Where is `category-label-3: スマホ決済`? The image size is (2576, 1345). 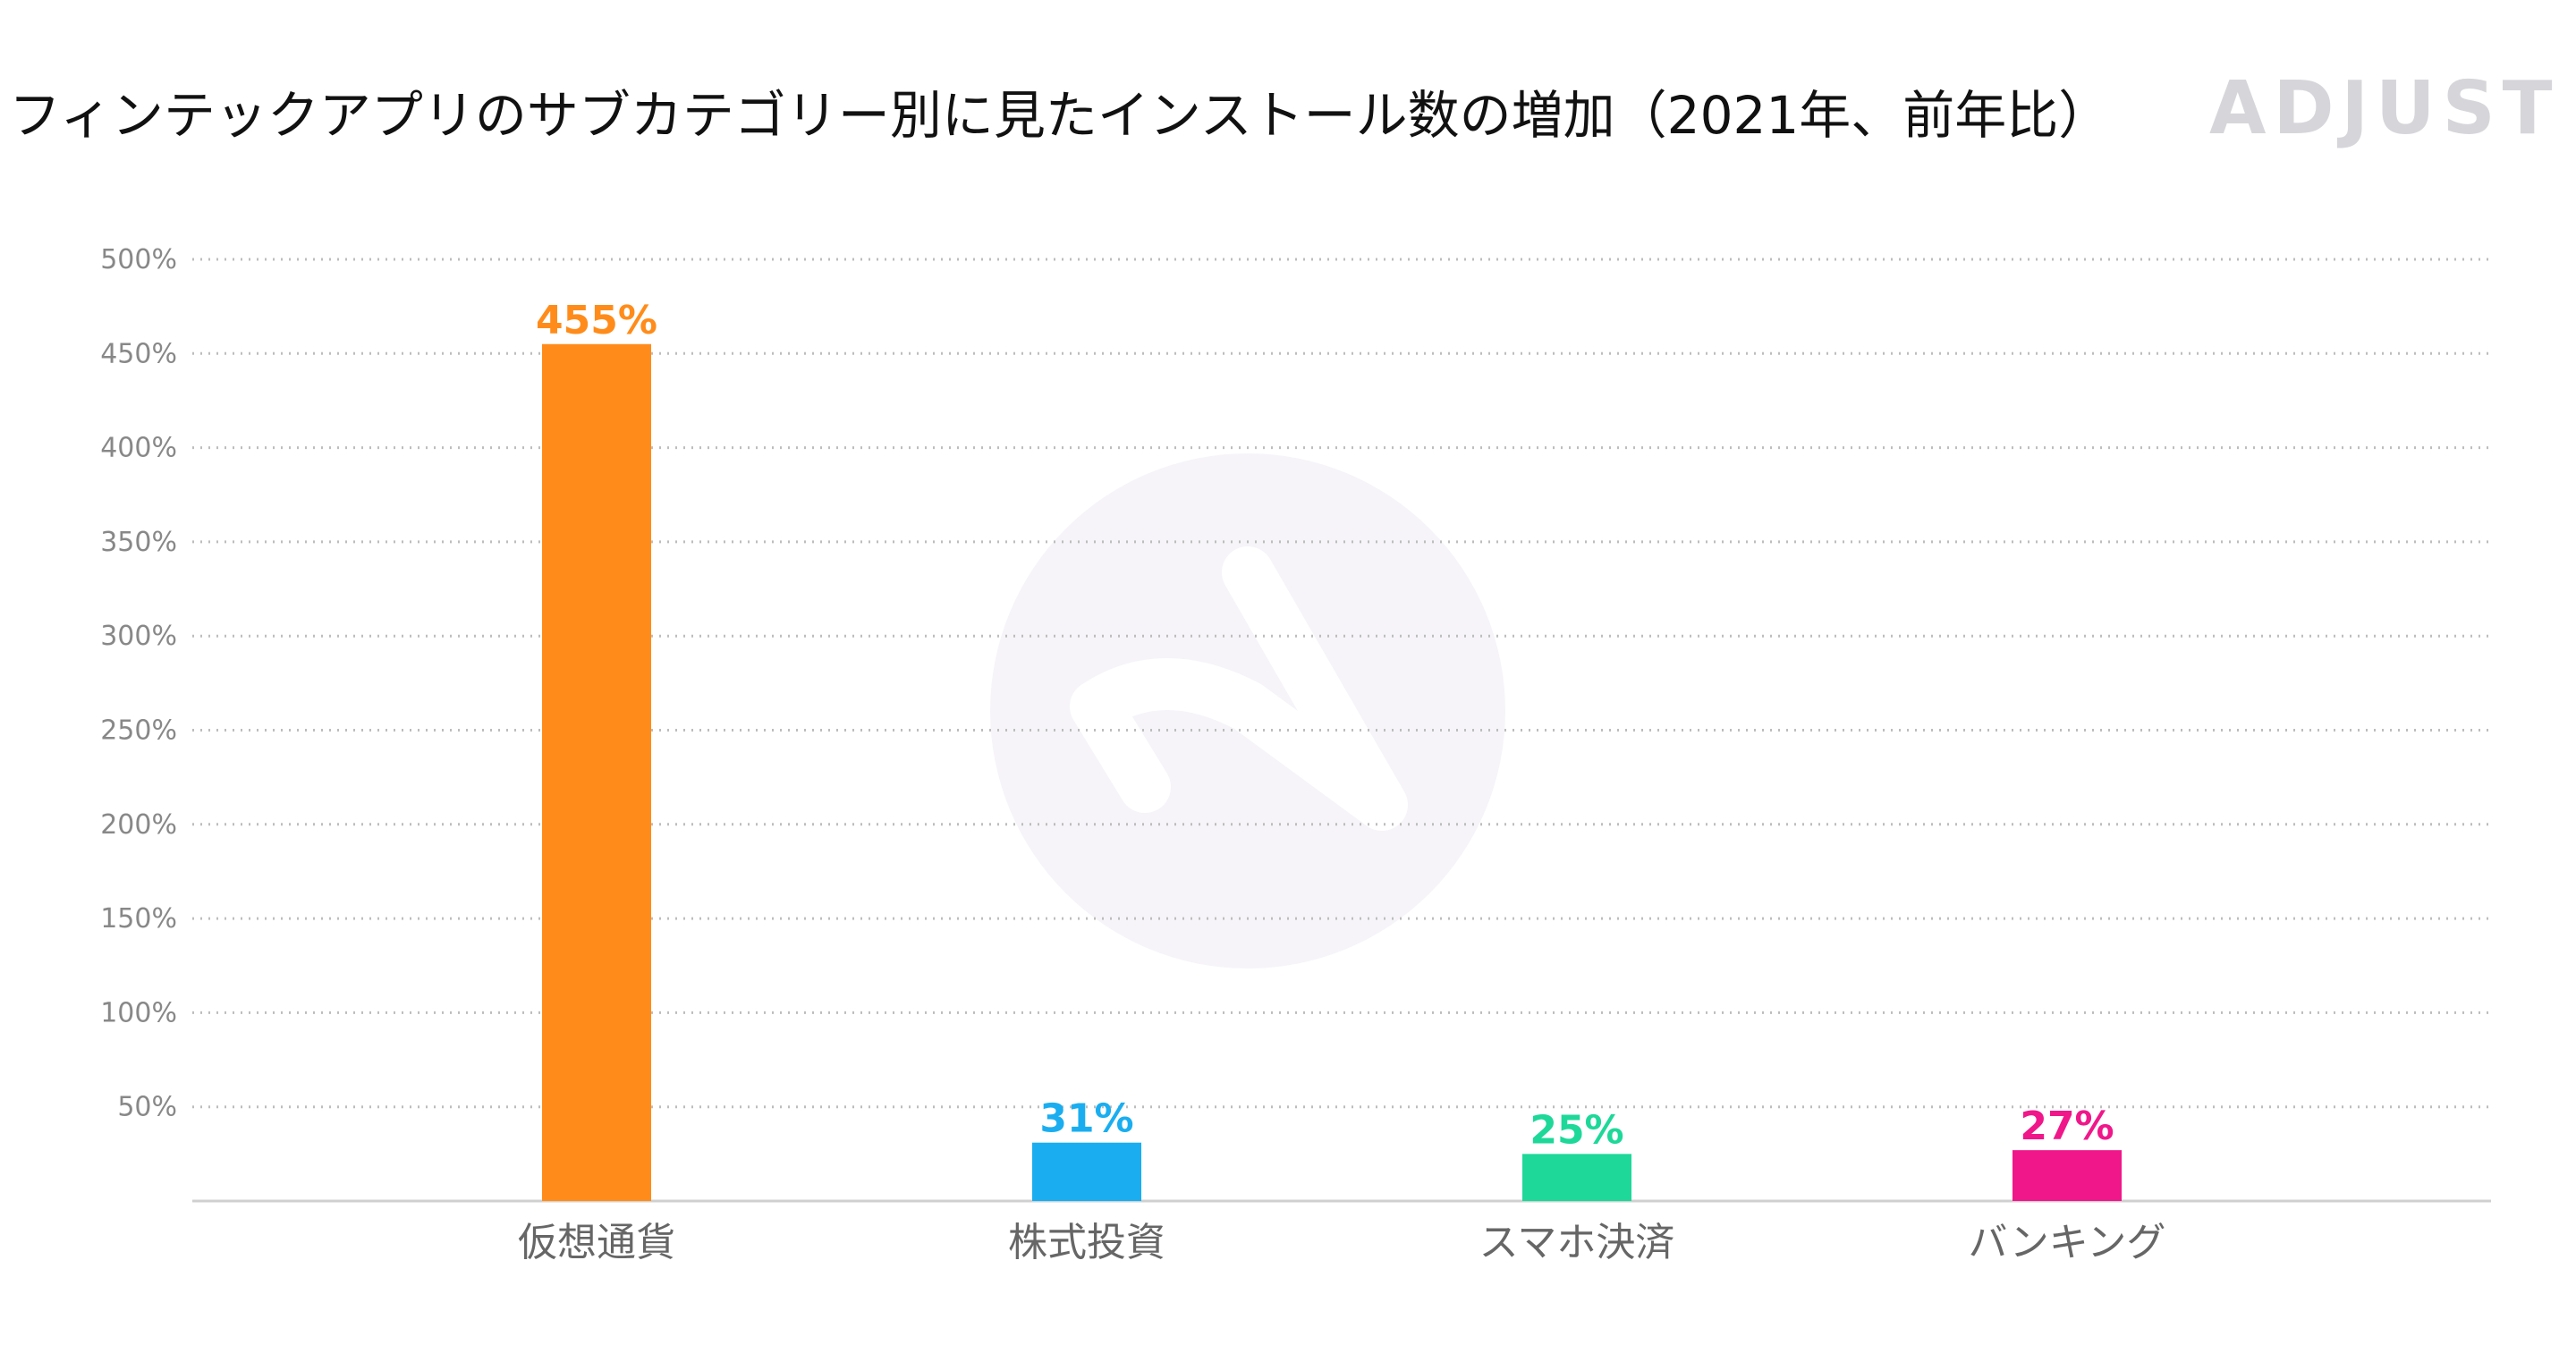
category-label-3: スマホ決済 is located at coordinates (1577, 1242).